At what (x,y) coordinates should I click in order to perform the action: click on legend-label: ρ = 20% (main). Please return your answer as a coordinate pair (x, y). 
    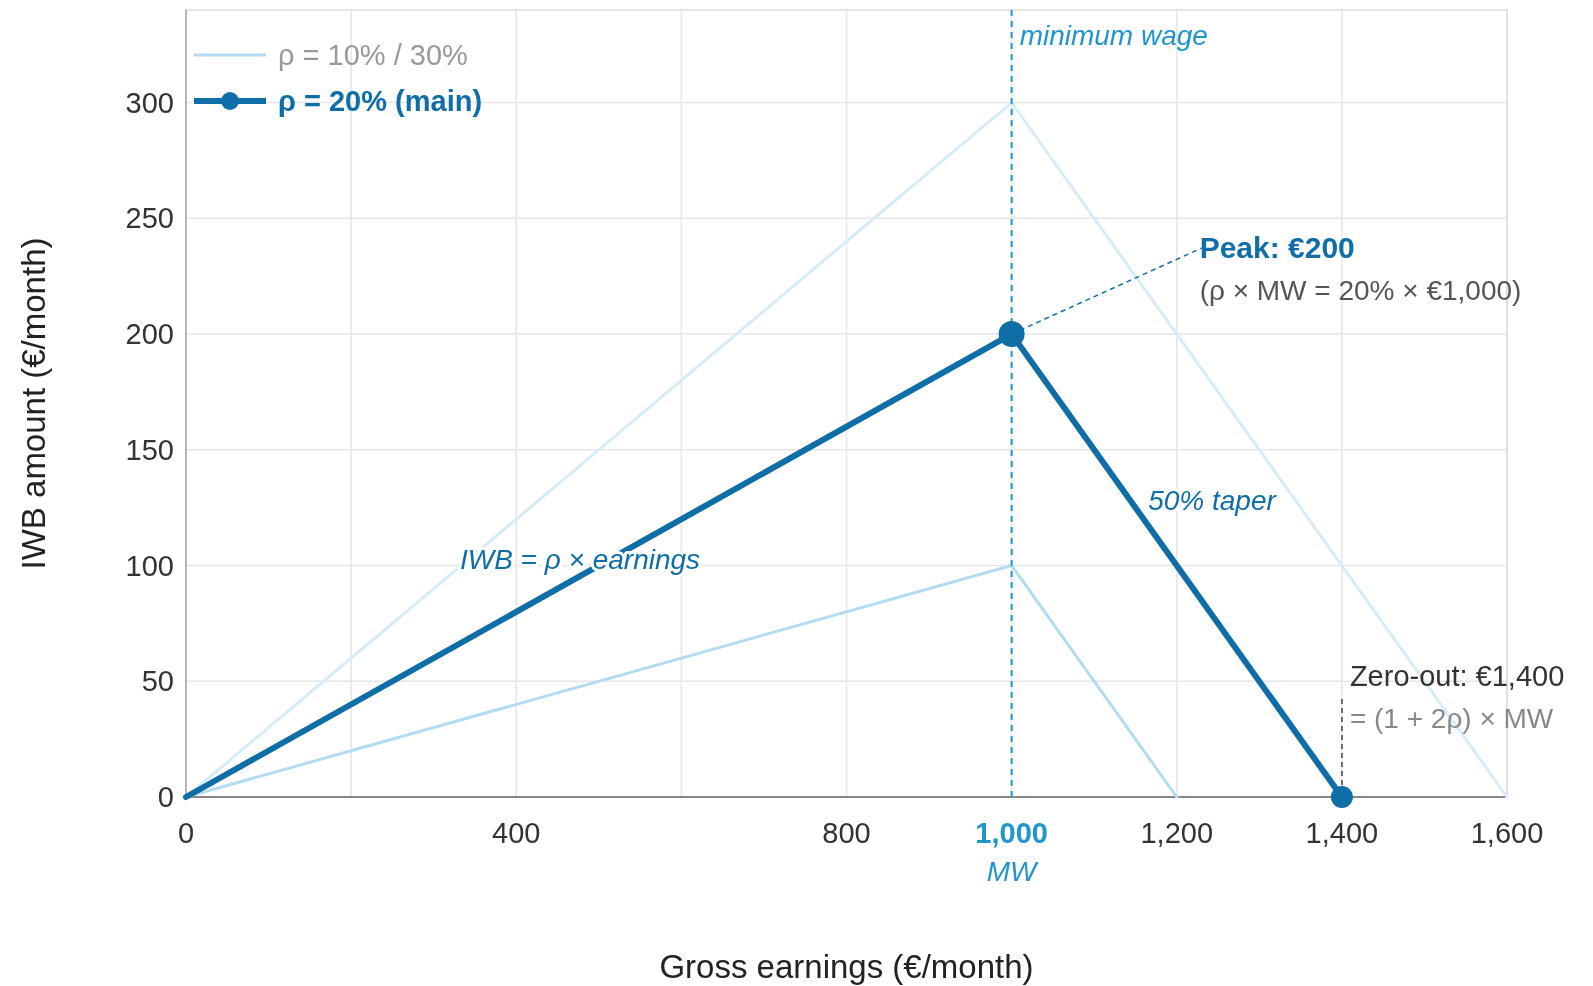
    Looking at the image, I should click on (380, 101).